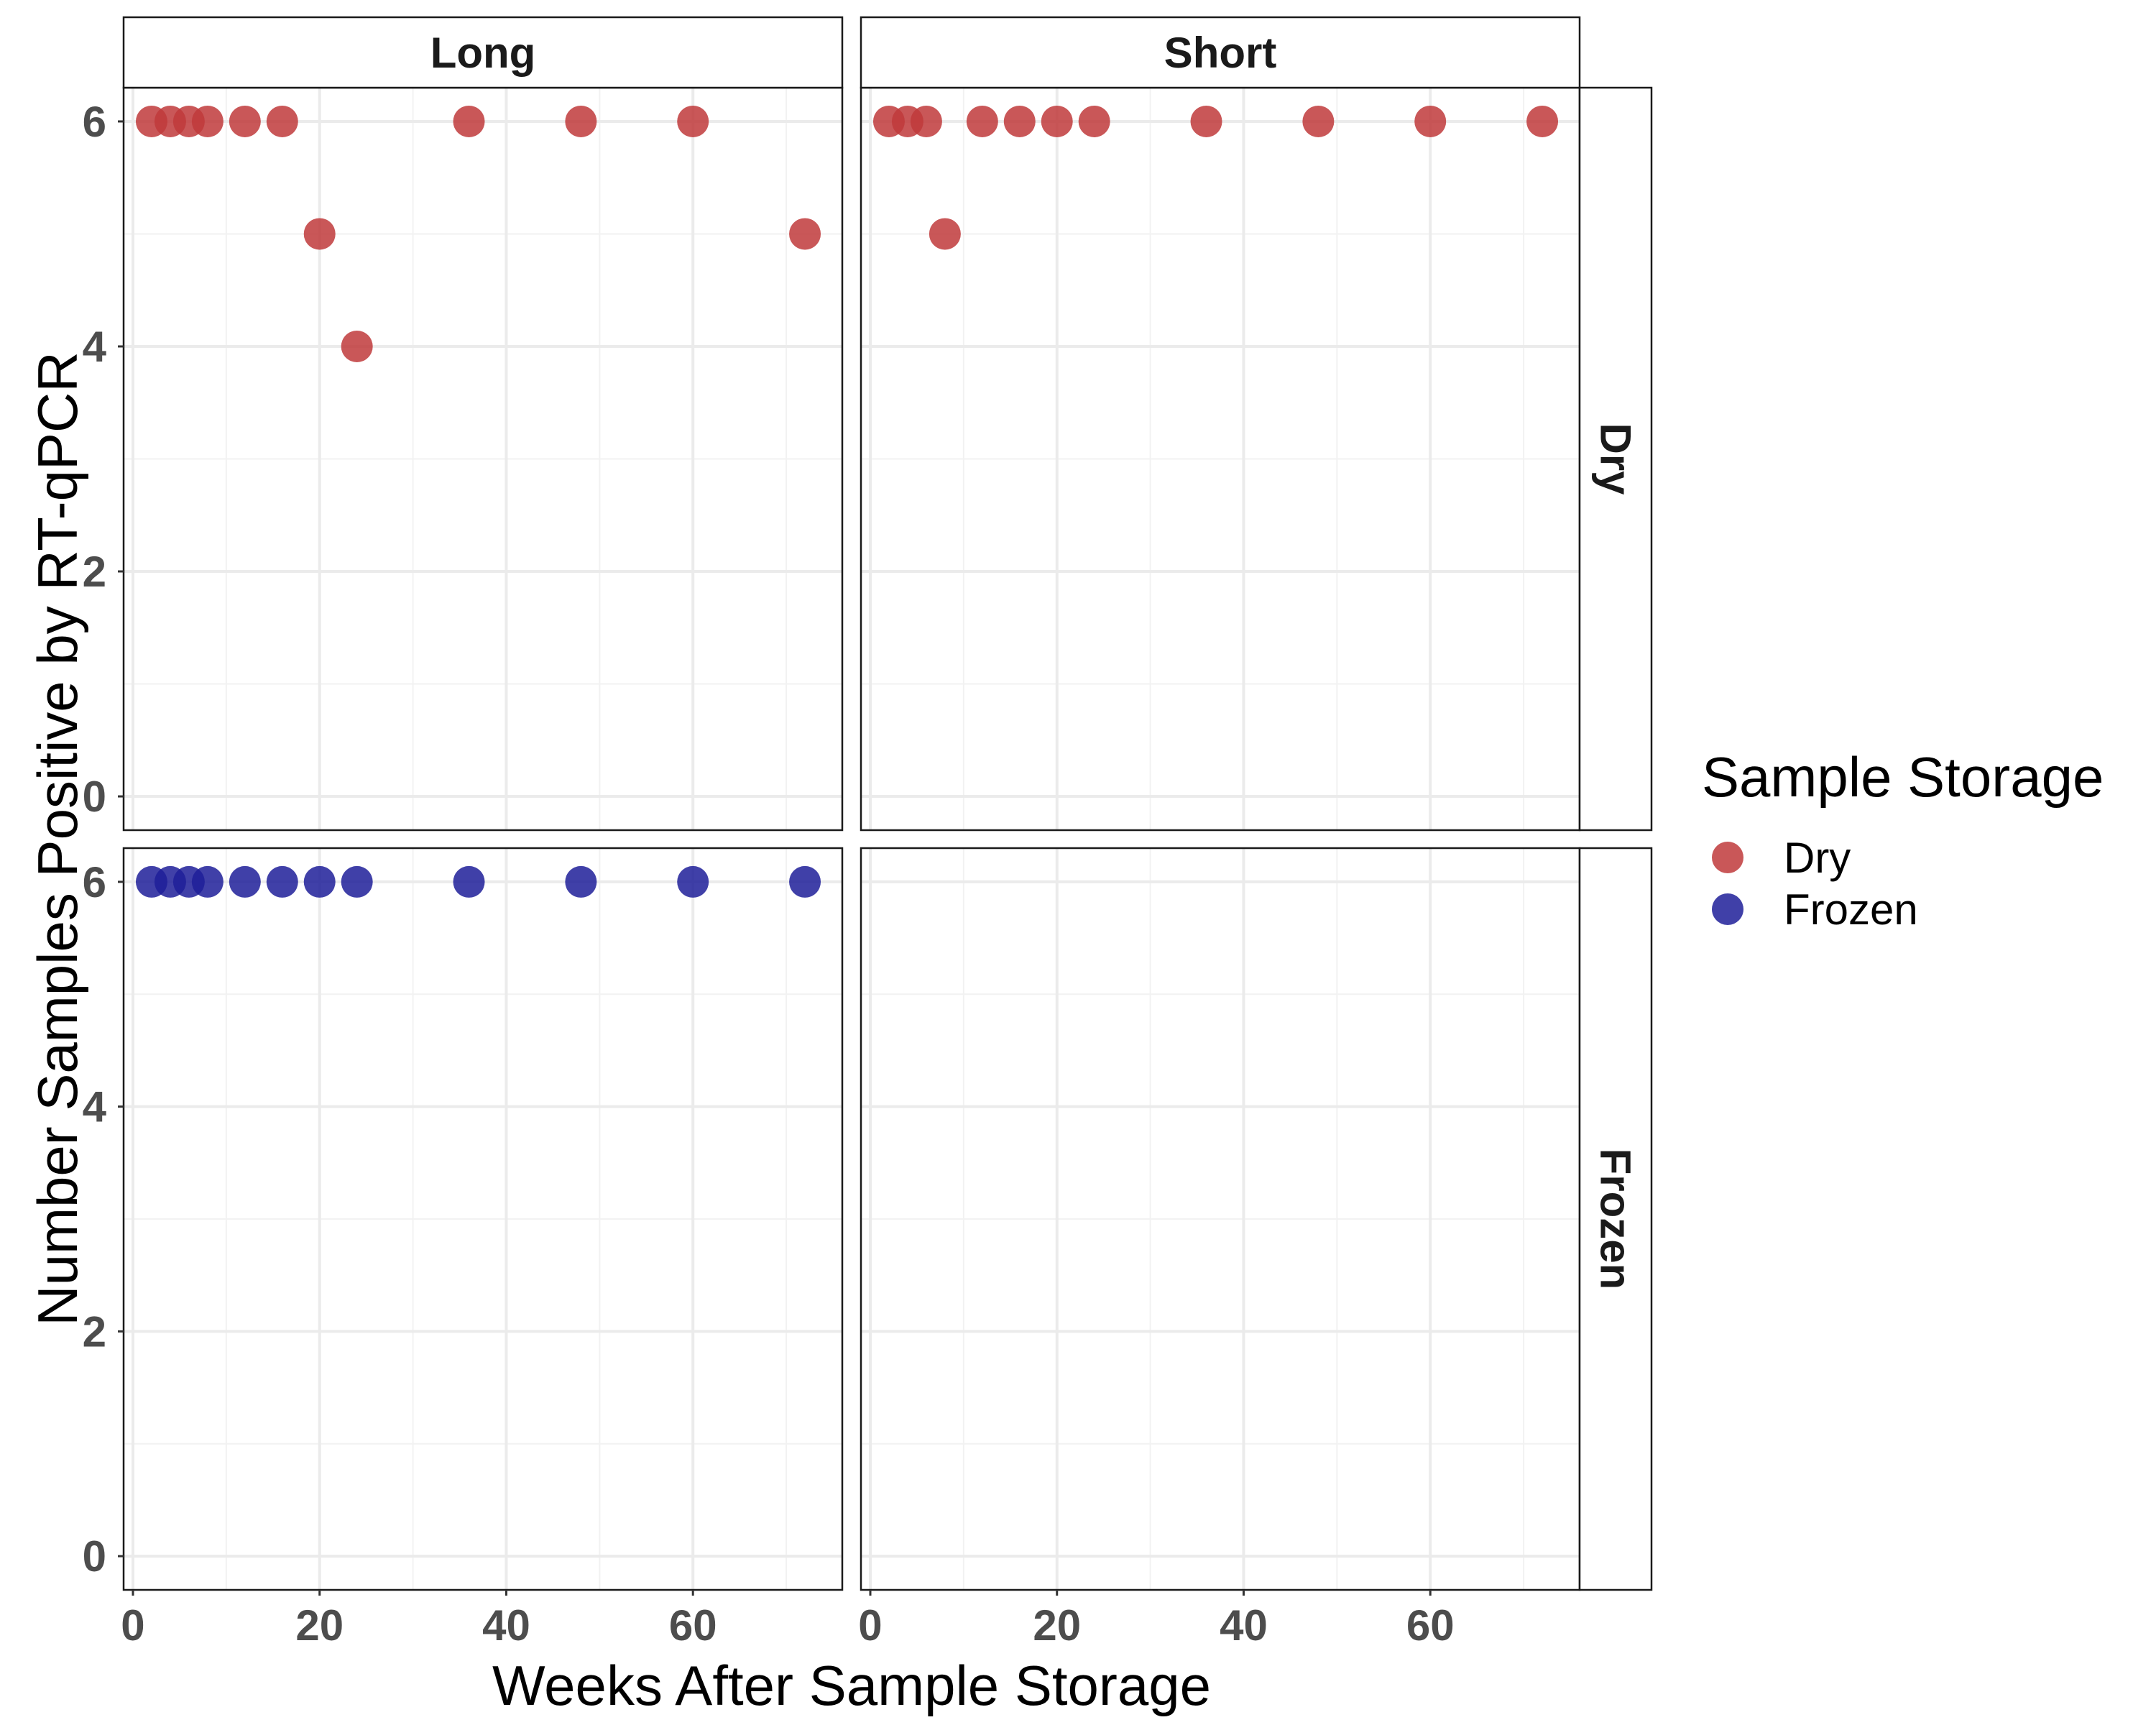  Describe the element at coordinates (1851, 910) in the screenshot. I see `legend-label: Frozen` at that location.